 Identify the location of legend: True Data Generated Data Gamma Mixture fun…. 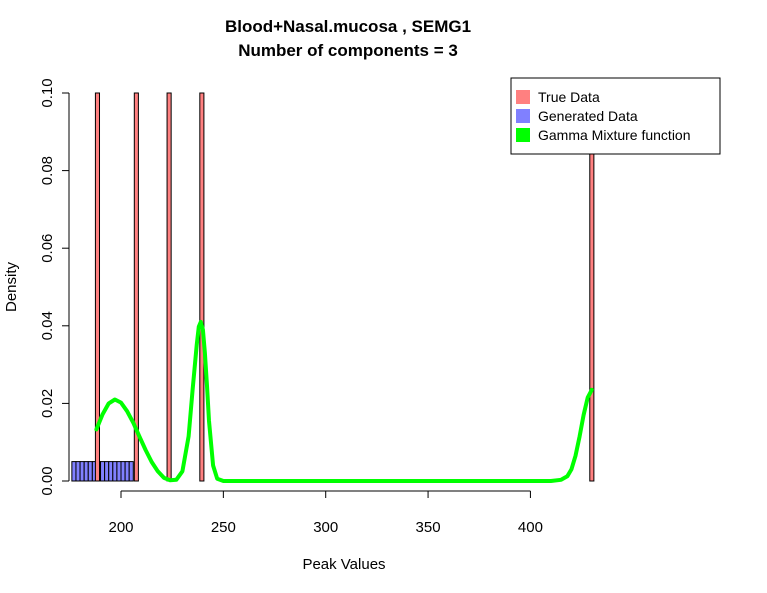
(615, 116).